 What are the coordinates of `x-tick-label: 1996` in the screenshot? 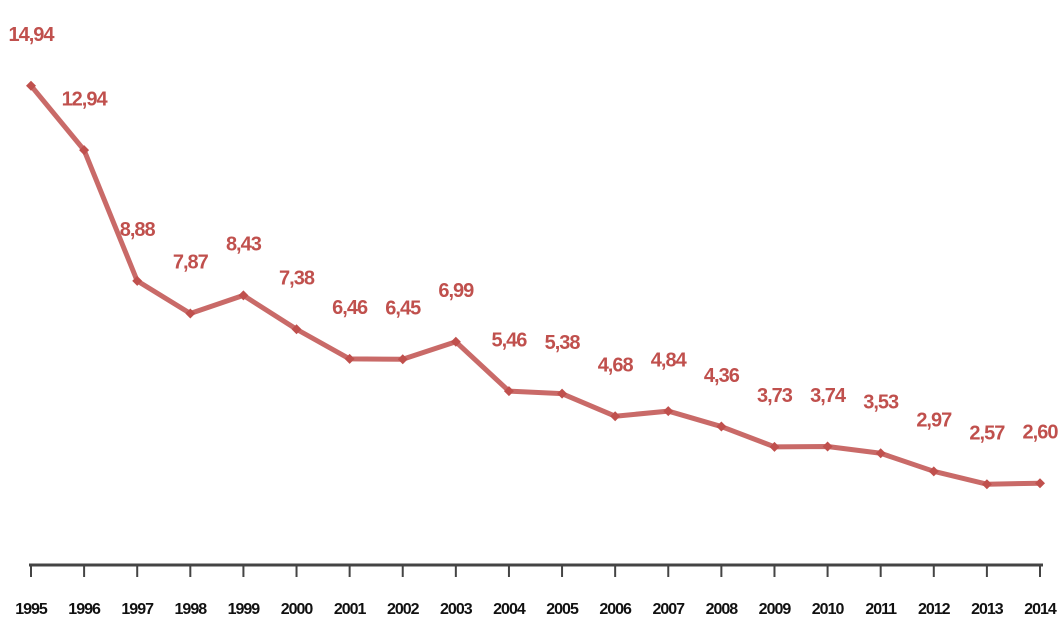 It's located at (84, 609).